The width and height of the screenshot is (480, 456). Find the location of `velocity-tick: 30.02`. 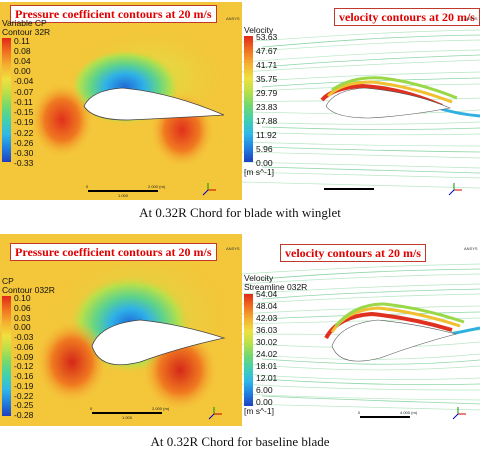

velocity-tick: 30.02 is located at coordinates (267, 342).